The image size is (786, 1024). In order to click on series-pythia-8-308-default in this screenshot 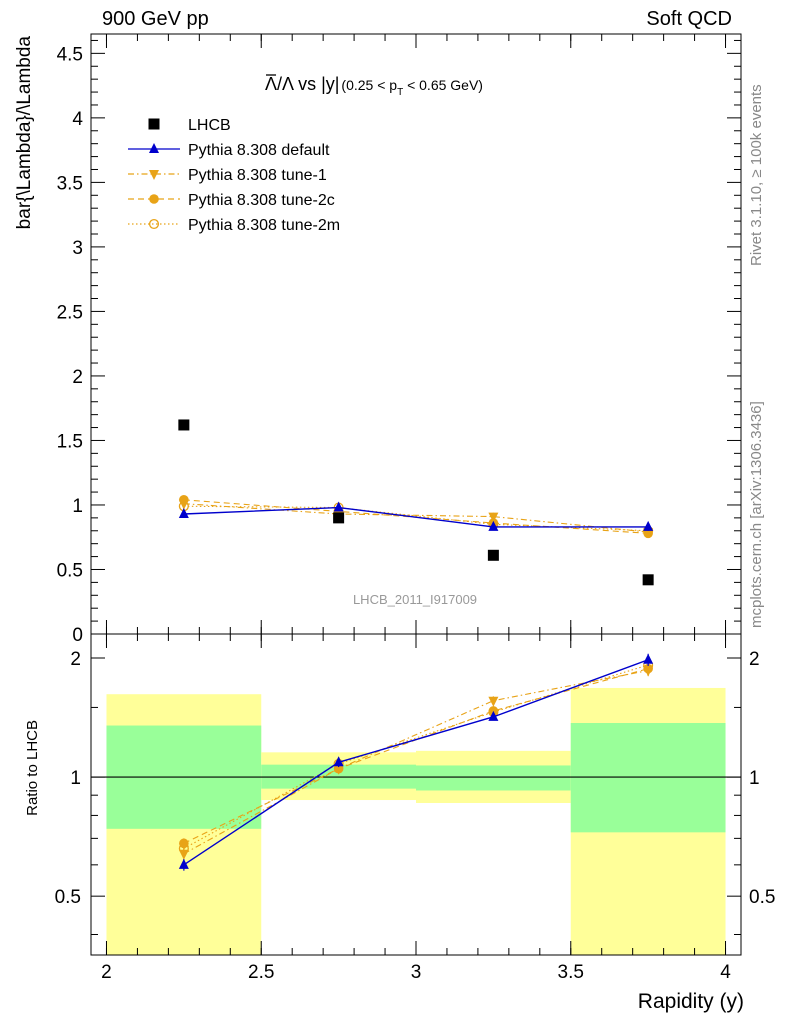, I will do `click(416, 516)`.